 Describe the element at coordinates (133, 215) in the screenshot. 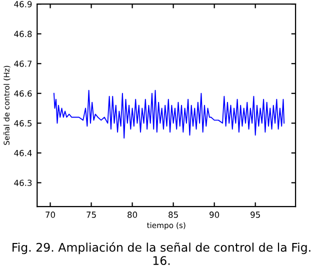

I see `x-tick-label: 80` at that location.